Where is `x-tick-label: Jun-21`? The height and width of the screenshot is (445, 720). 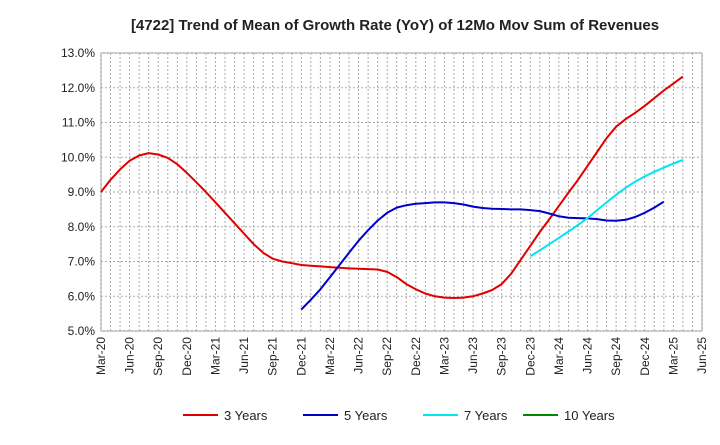
x-tick-label: Jun-21 is located at coordinates (244, 355).